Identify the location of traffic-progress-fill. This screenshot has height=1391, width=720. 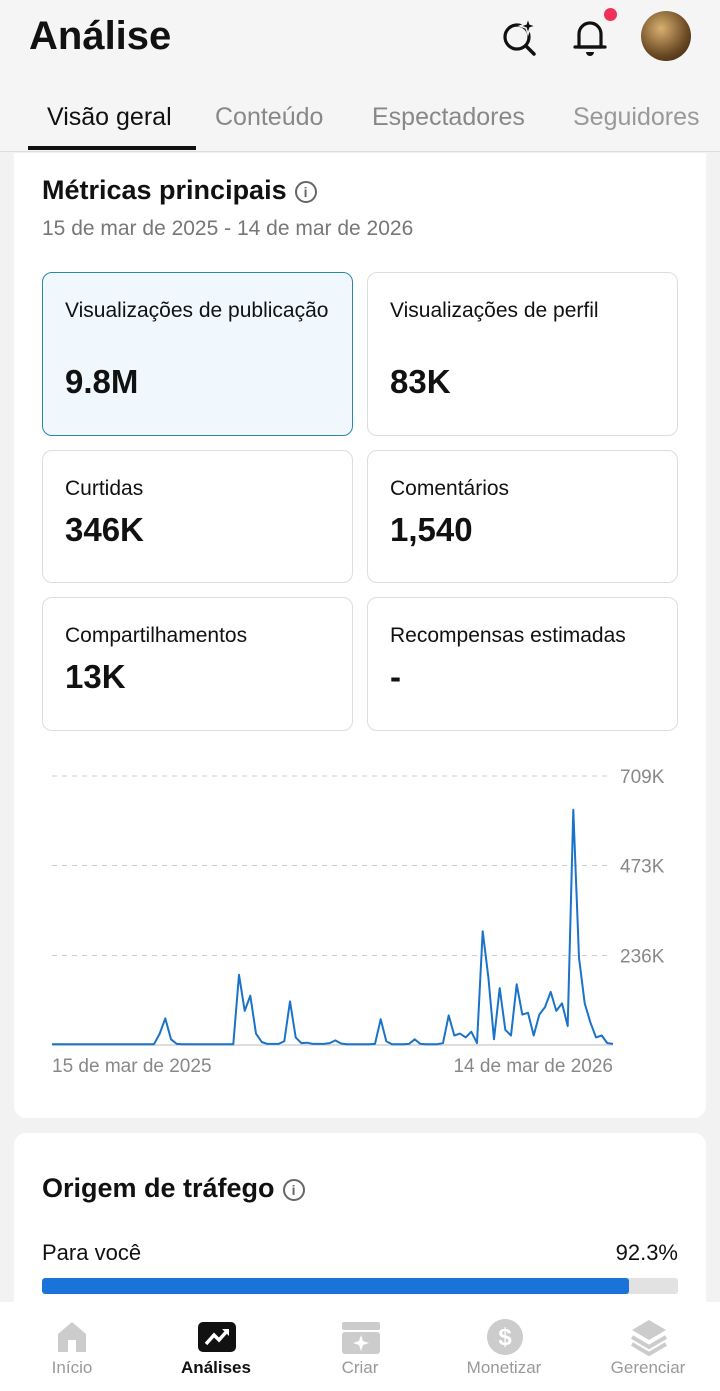
(336, 1286).